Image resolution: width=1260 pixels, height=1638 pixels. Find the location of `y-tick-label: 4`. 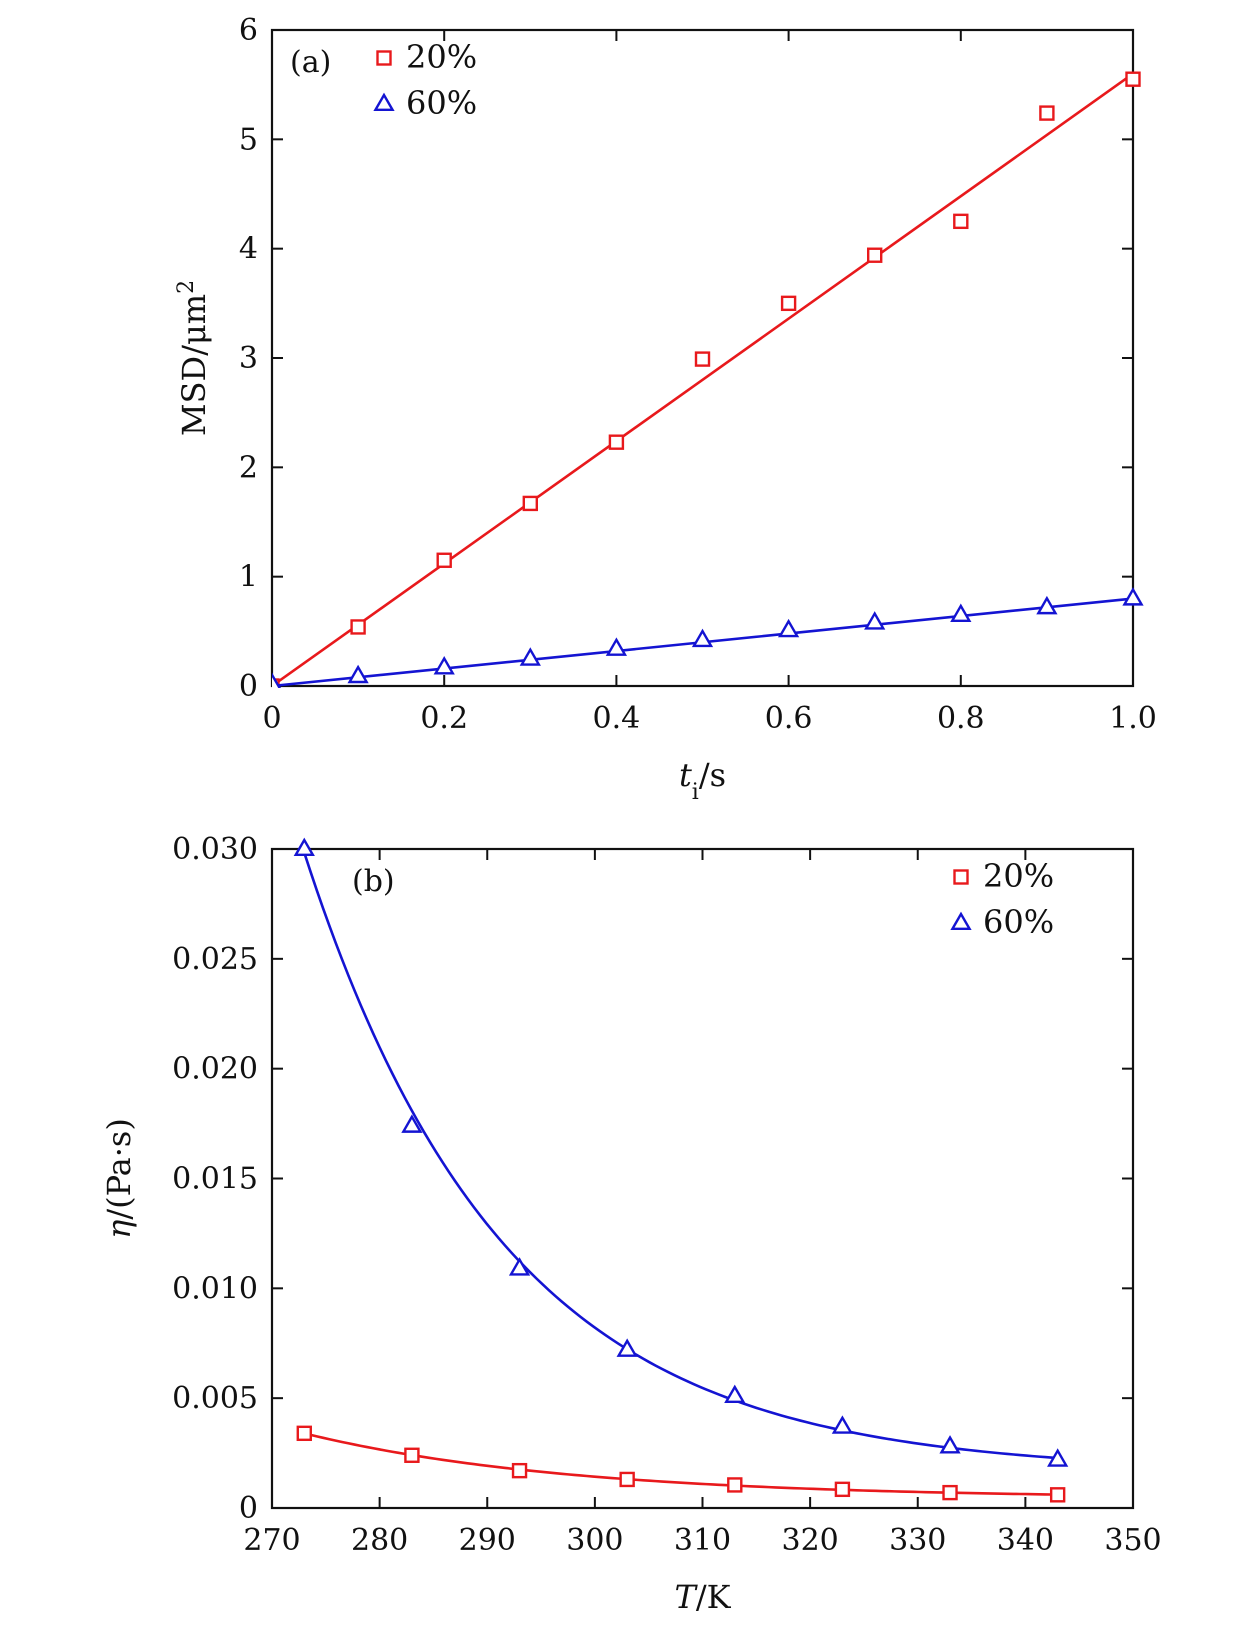

y-tick-label: 4 is located at coordinates (248, 249).